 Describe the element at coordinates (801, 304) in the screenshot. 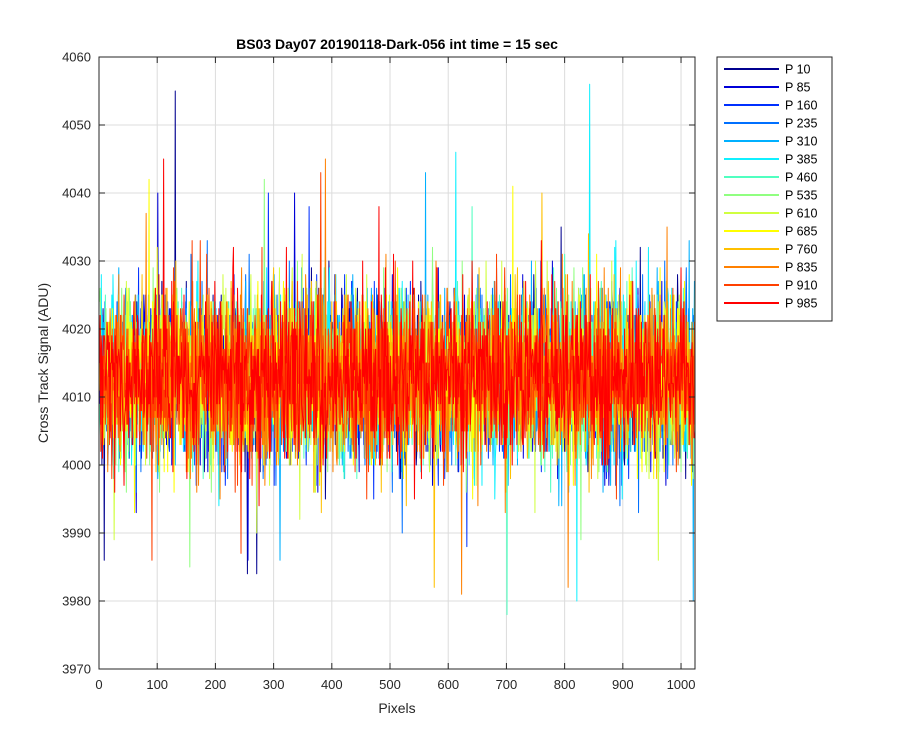

I see `legend-label: P 985` at that location.